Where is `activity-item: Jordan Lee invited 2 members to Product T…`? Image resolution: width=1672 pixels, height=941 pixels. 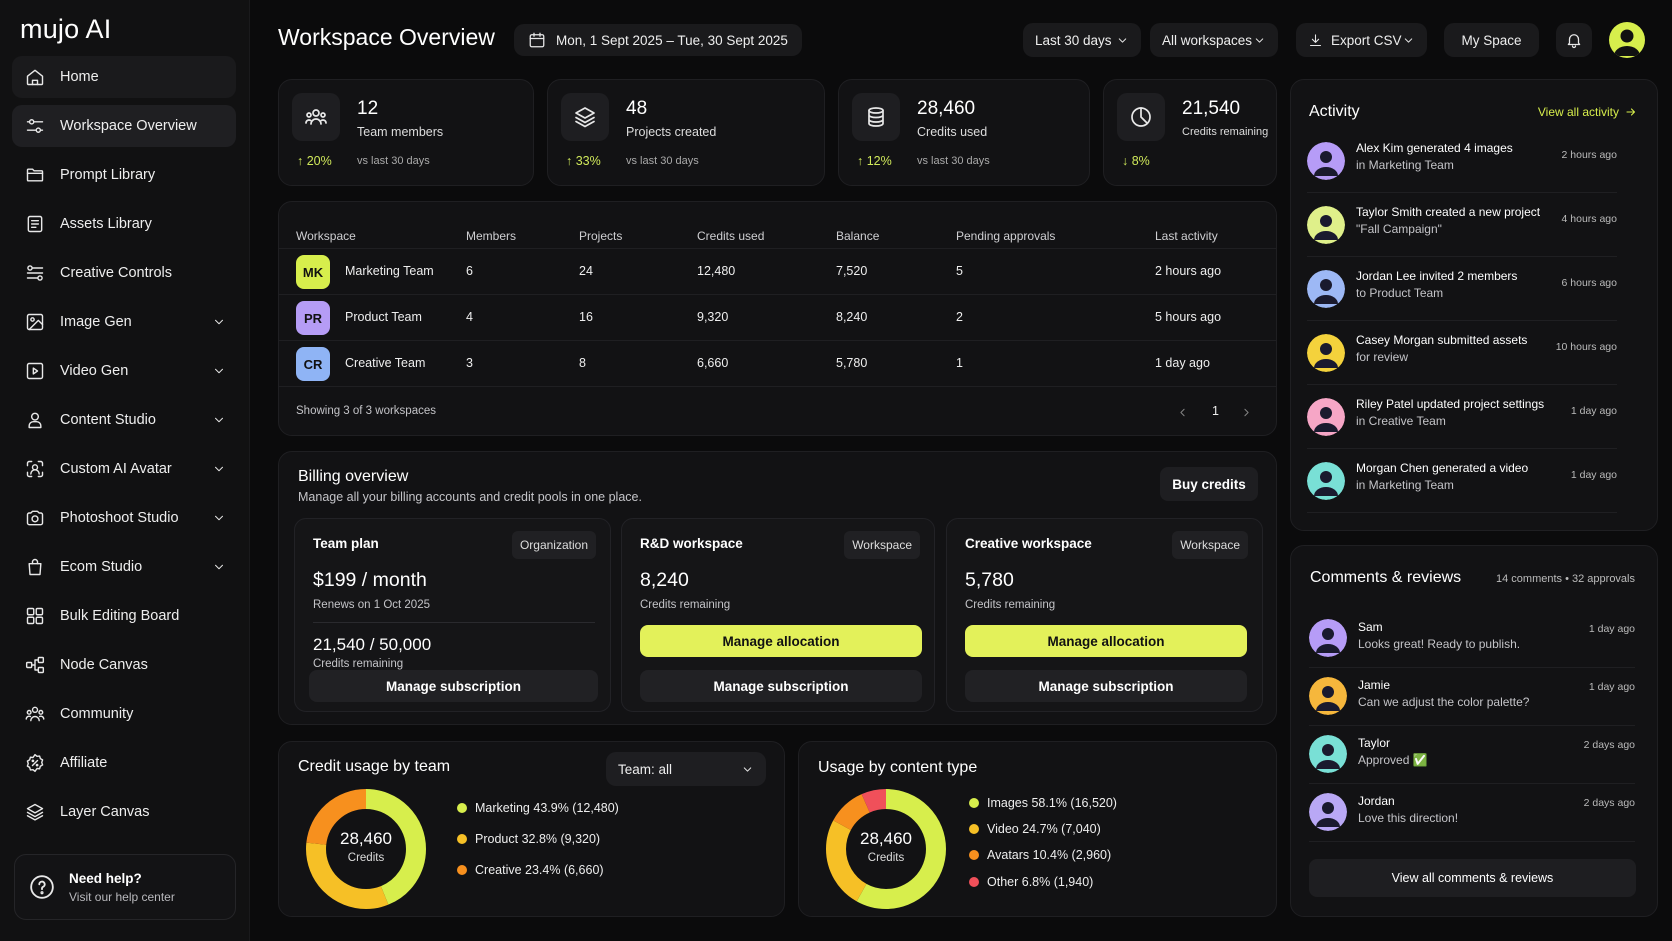
activity-item: Jordan Lee invited 2 members to Product T… is located at coordinates (1462, 290).